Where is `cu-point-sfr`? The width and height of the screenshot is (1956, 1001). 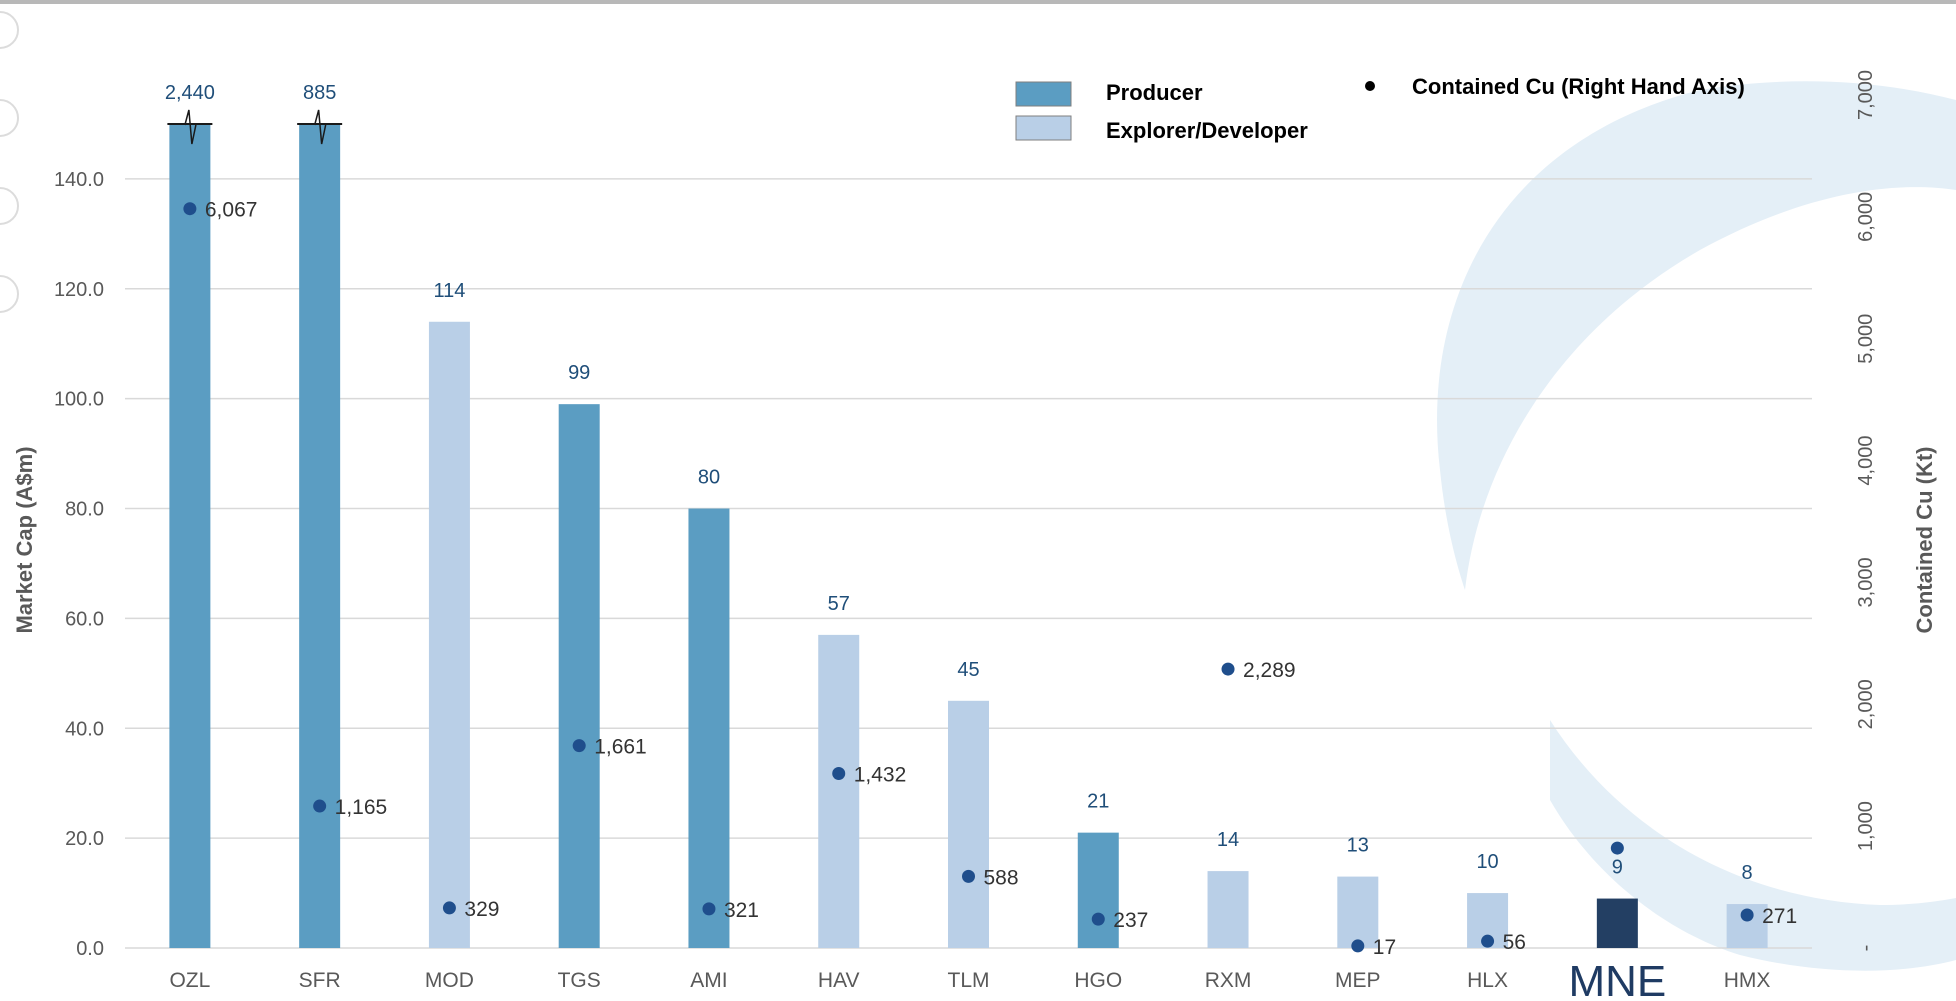
cu-point-sfr is located at coordinates (320, 806).